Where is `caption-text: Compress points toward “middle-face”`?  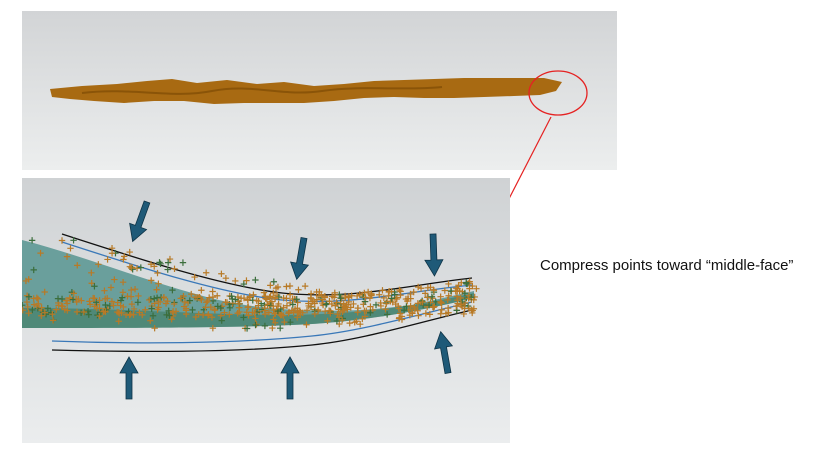
caption-text: Compress points toward “middle-face” is located at coordinates (667, 265).